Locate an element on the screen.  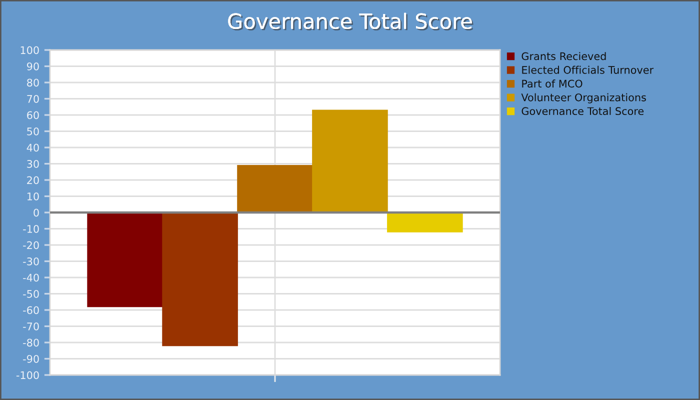
y-tick-label: -40 is located at coordinates (31, 278).